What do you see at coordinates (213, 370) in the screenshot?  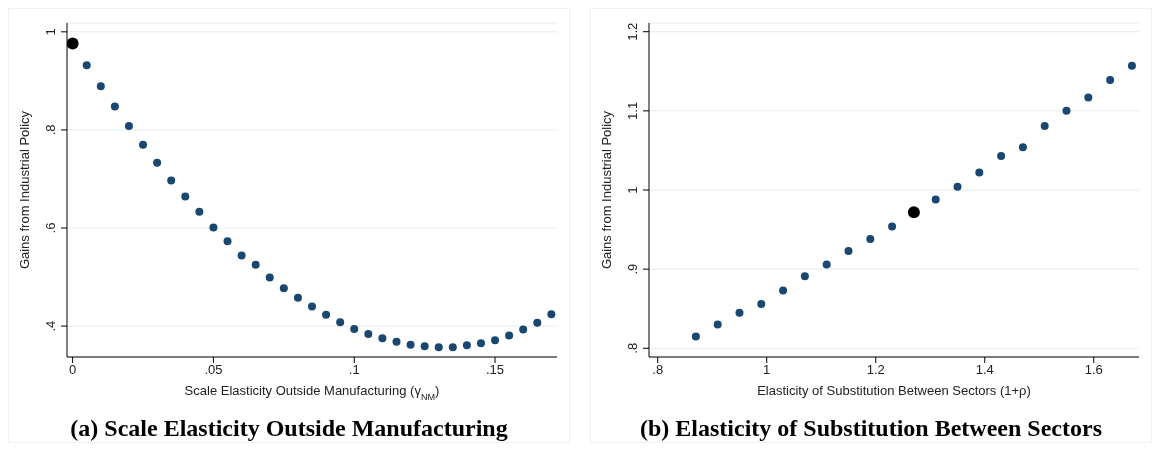 I see `x-tick-label: .05` at bounding box center [213, 370].